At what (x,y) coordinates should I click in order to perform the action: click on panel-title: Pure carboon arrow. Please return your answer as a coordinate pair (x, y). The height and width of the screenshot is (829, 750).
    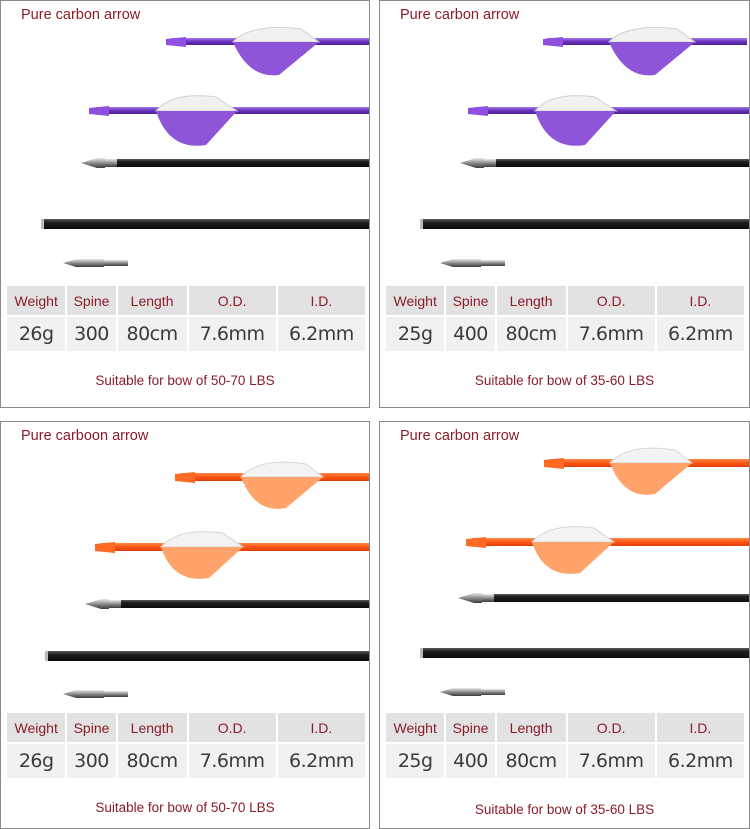
    Looking at the image, I should click on (85, 436).